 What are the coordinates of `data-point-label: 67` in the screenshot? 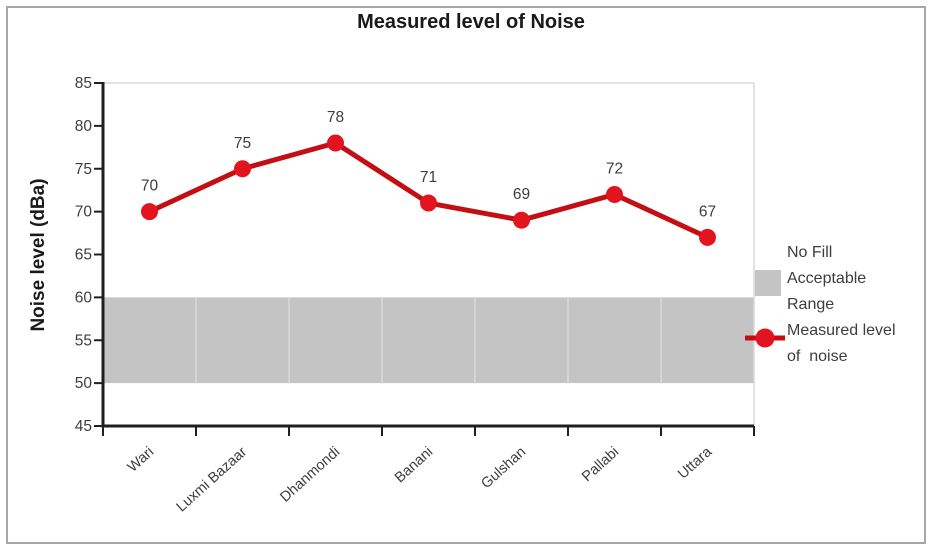 It's located at (707, 211).